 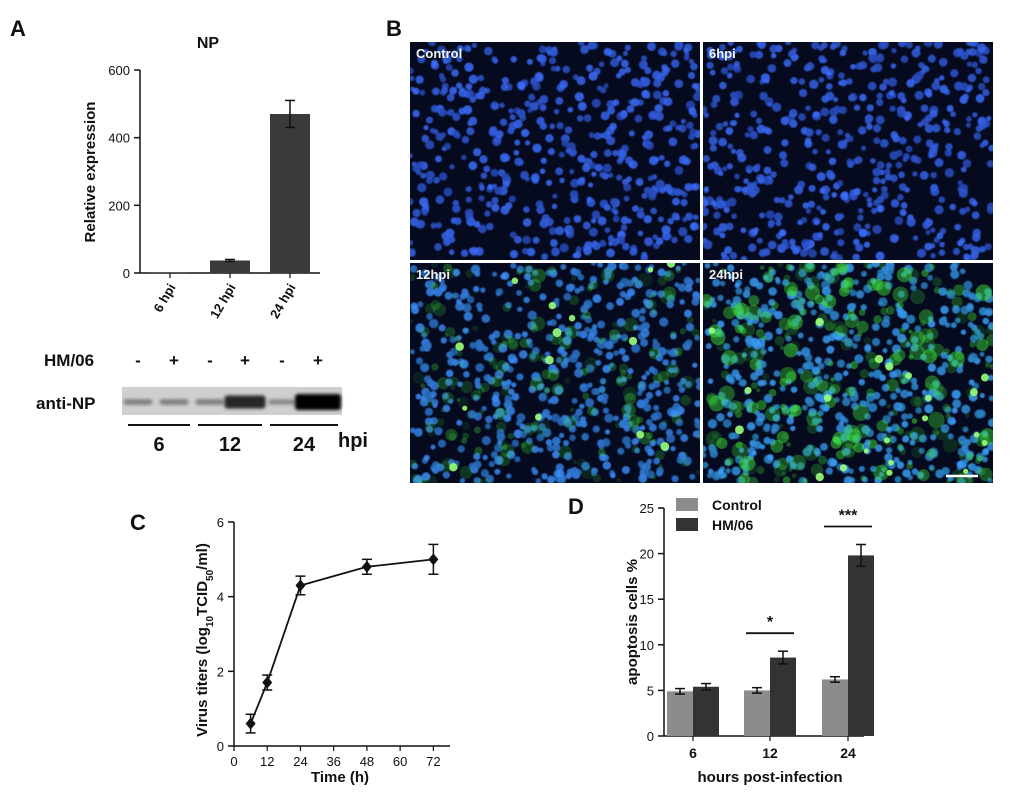 I want to click on chart-a-category-label: 24 hpi, so click(x=283, y=301).